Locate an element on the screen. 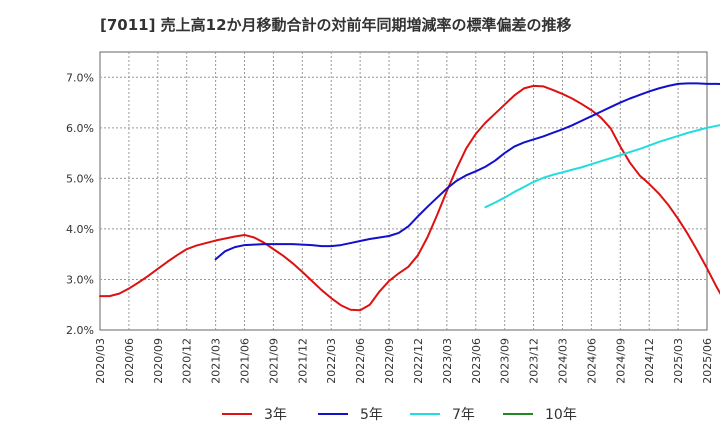 Image resolution: width=720 pixels, height=440 pixels. legend-label-0: 3年 is located at coordinates (275, 415).